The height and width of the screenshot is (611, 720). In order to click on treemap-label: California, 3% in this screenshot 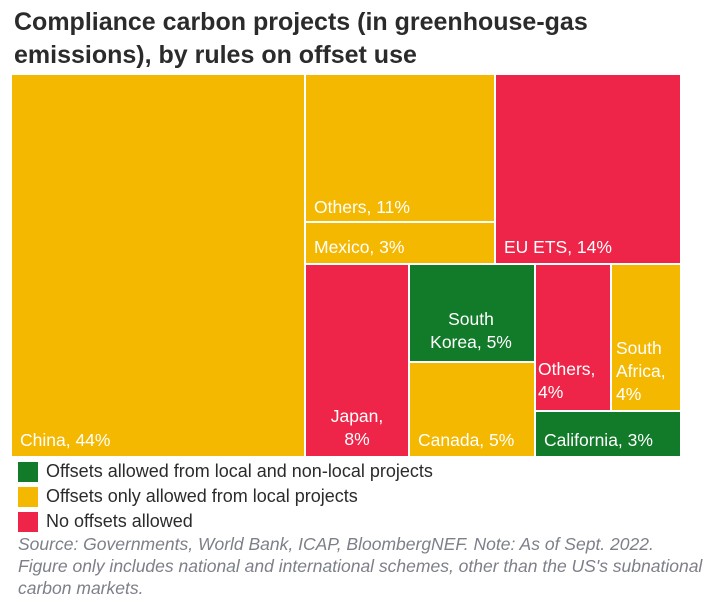, I will do `click(598, 440)`.